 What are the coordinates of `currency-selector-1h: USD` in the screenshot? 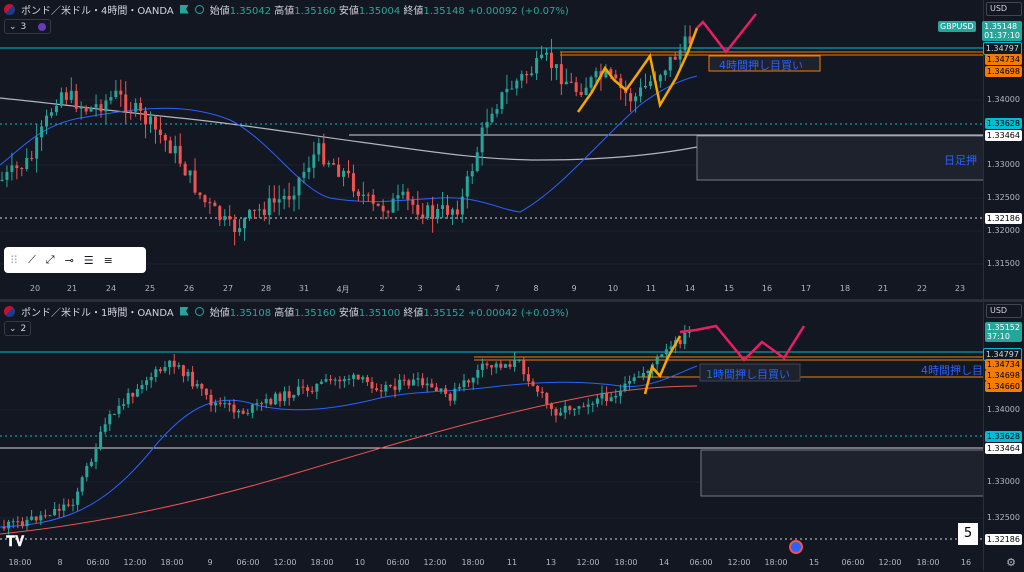 It's located at (1004, 311).